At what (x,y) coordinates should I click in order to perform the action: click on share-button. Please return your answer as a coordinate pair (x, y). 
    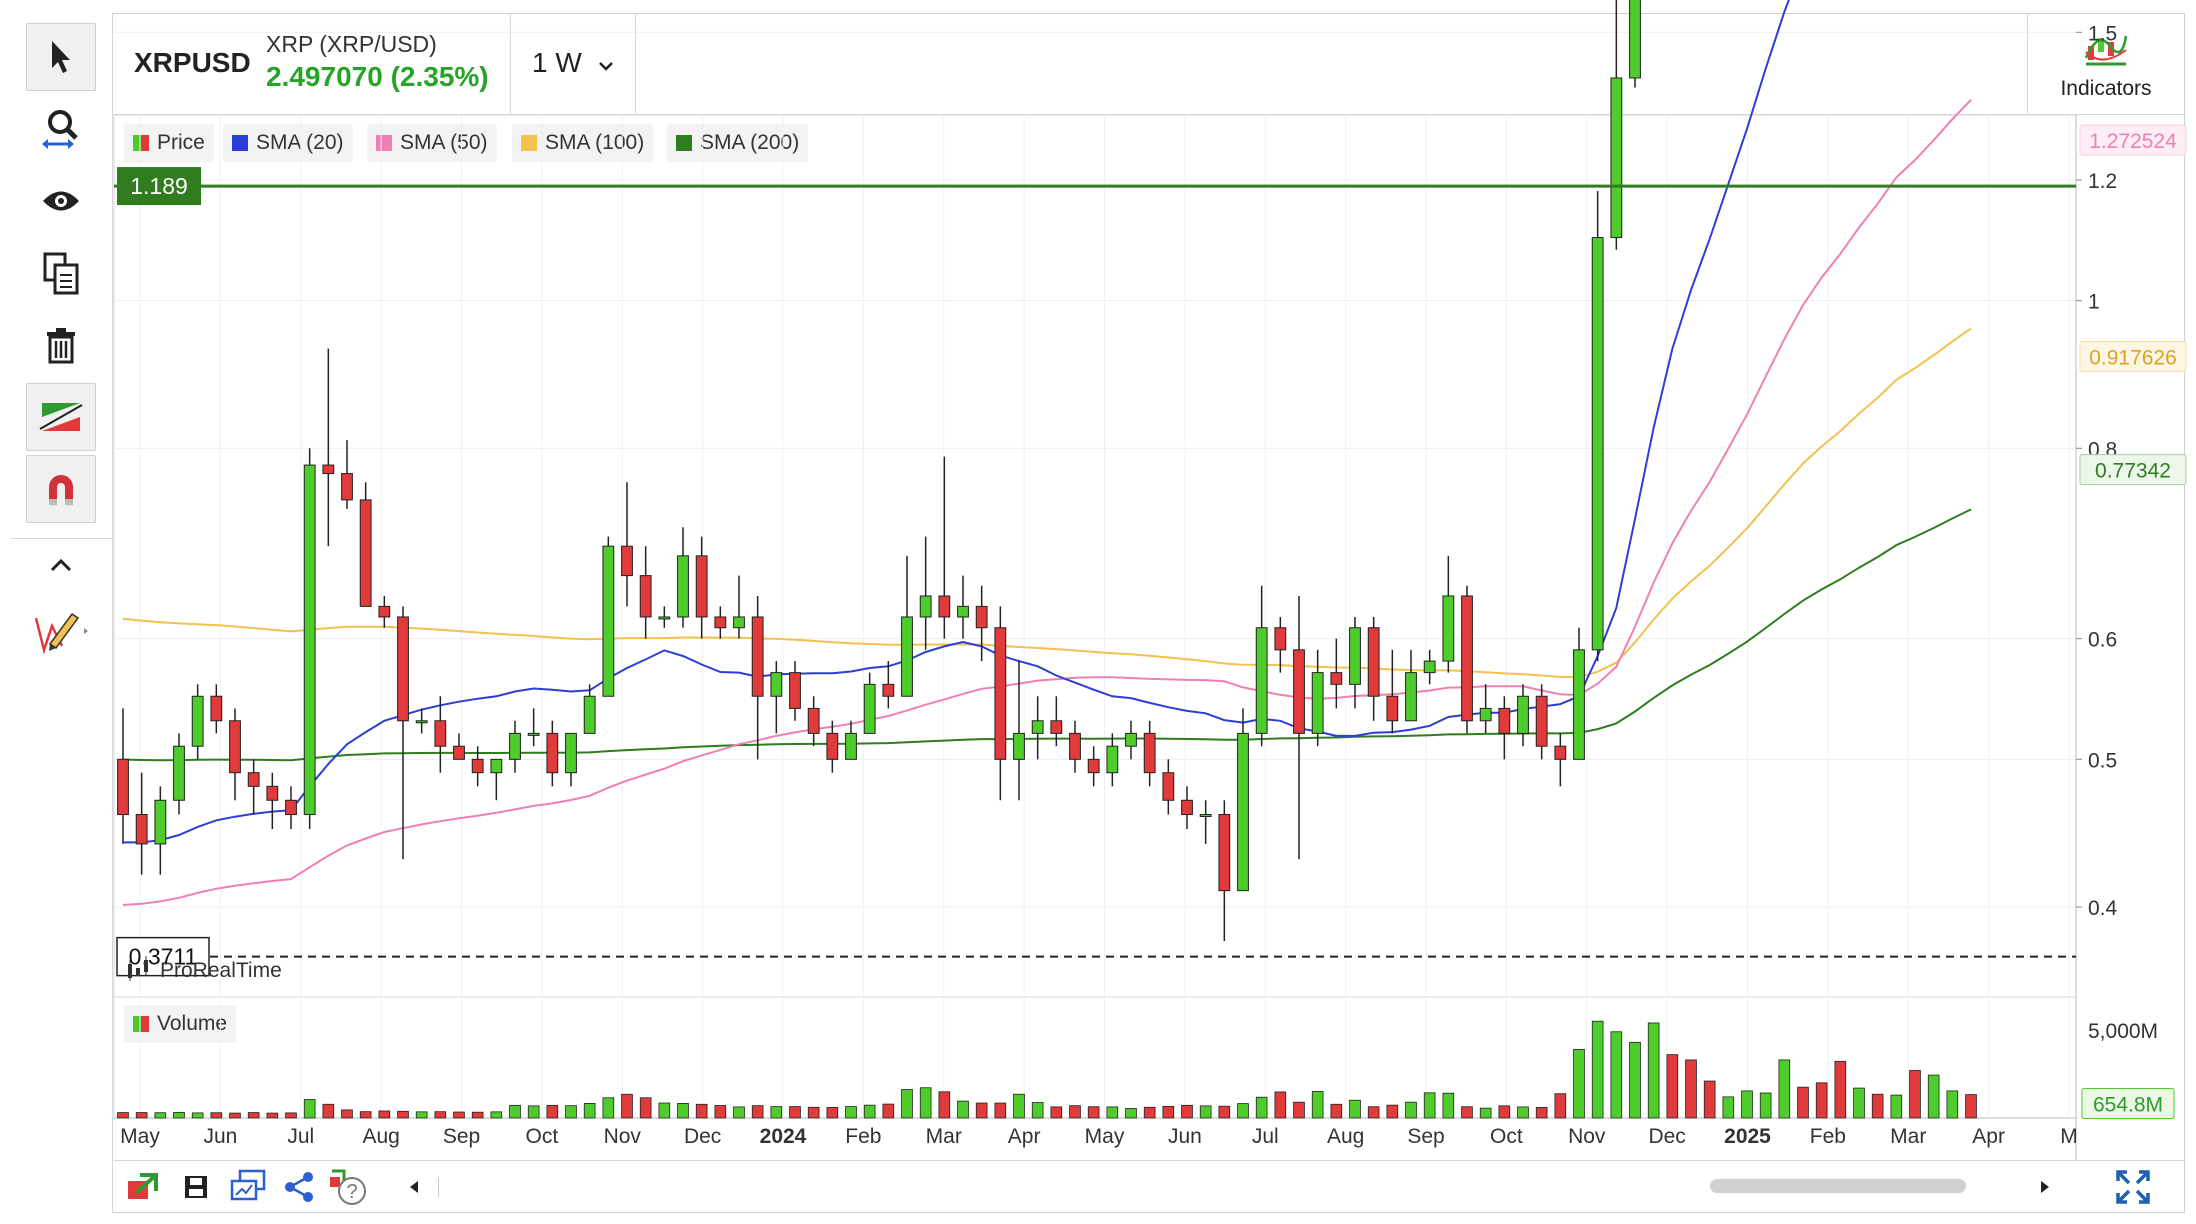
    Looking at the image, I should click on (300, 1189).